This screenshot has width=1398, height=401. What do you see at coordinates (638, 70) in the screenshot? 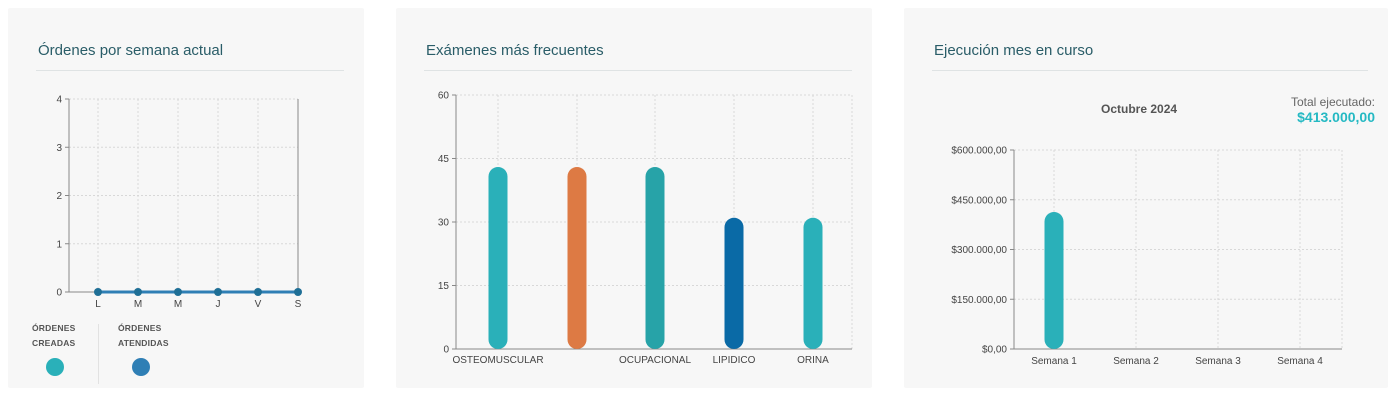
I see `exams-card-divider` at bounding box center [638, 70].